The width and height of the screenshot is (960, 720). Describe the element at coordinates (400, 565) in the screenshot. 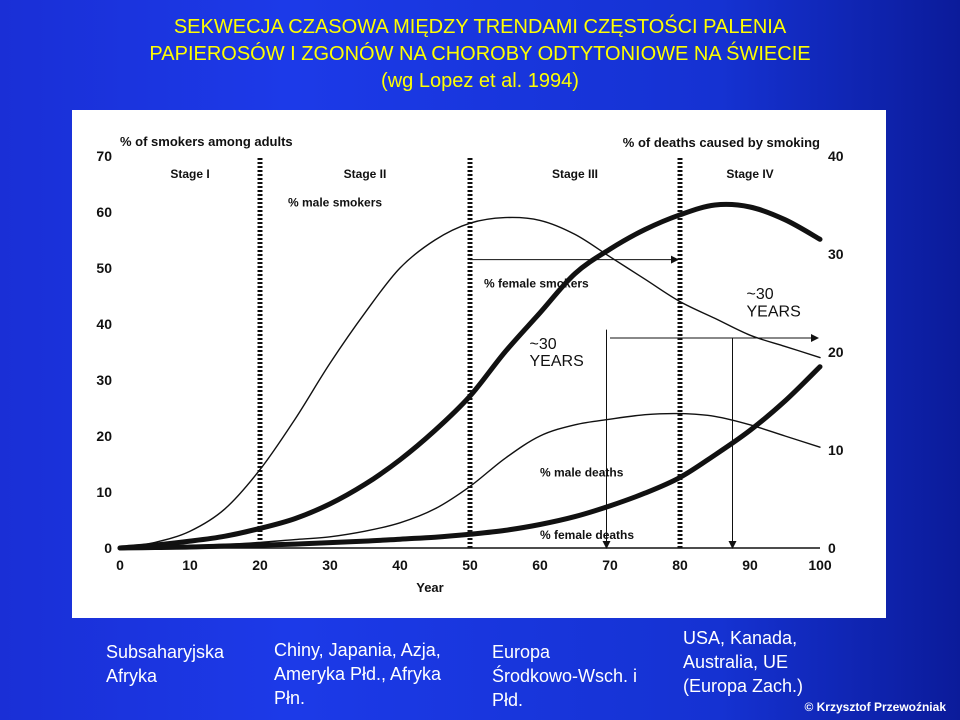

I see `x-tick-label: 40` at that location.